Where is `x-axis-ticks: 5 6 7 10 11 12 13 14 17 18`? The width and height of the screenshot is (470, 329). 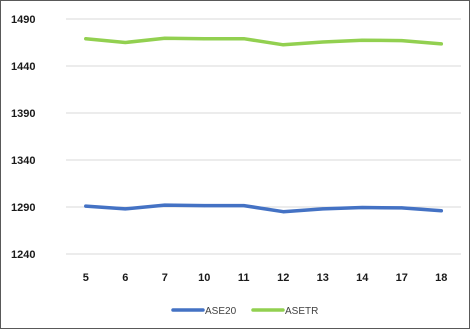 x-axis-ticks: 5 6 7 10 11 12 13 14 17 18 is located at coordinates (265, 278).